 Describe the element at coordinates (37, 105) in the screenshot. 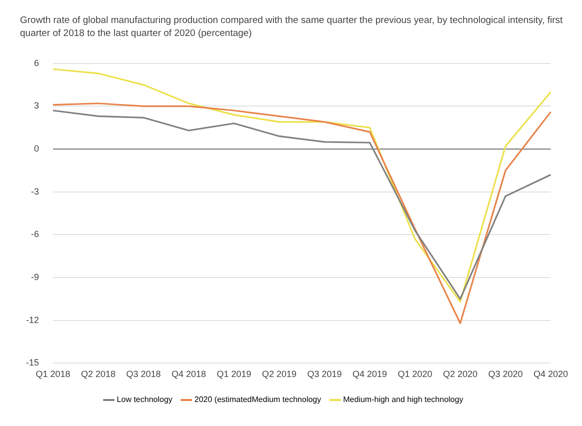

I see `y-tick-label: 3` at that location.